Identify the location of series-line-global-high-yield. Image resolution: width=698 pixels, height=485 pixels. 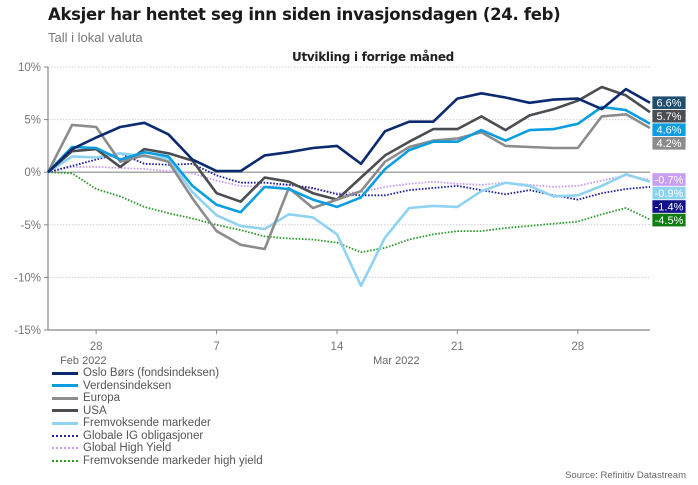
(349, 180).